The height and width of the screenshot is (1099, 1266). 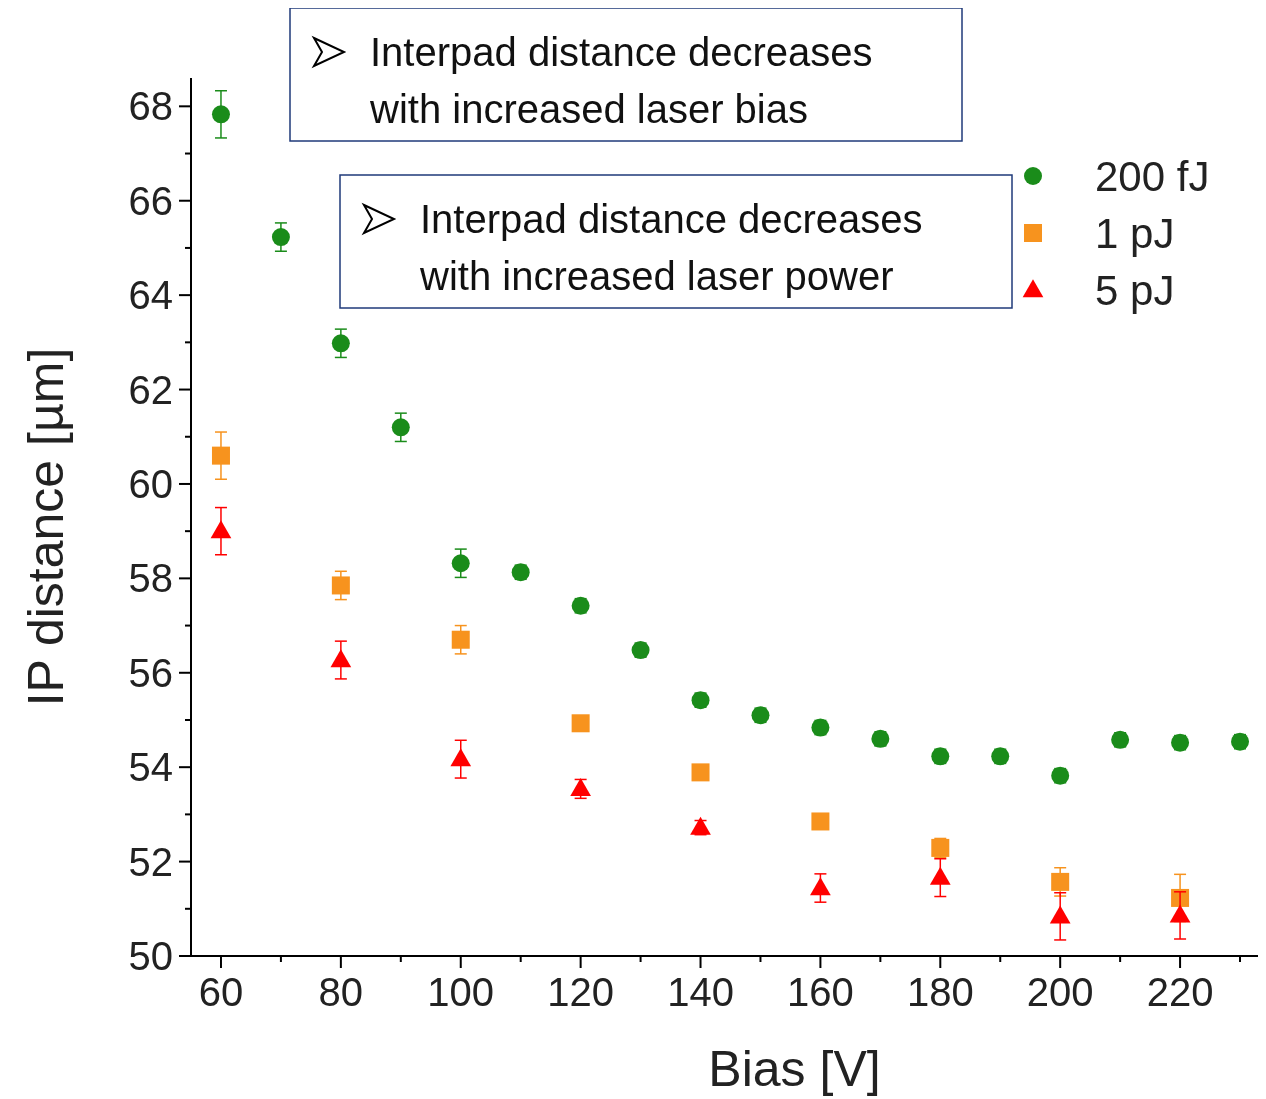 I want to click on y-tick-label: 56, so click(x=150, y=672).